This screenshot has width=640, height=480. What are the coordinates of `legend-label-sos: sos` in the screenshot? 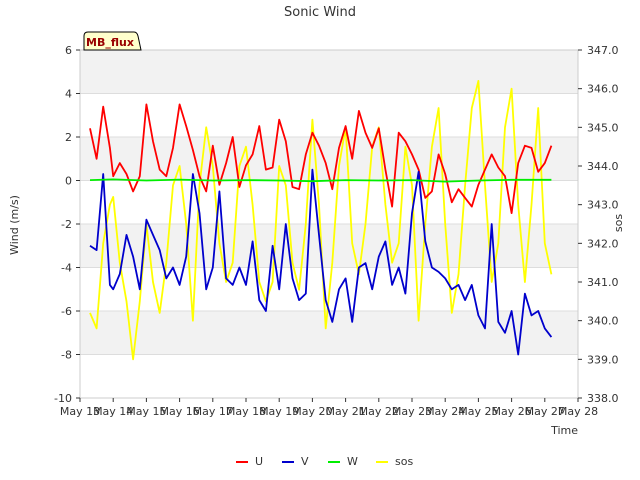 It's located at (404, 461).